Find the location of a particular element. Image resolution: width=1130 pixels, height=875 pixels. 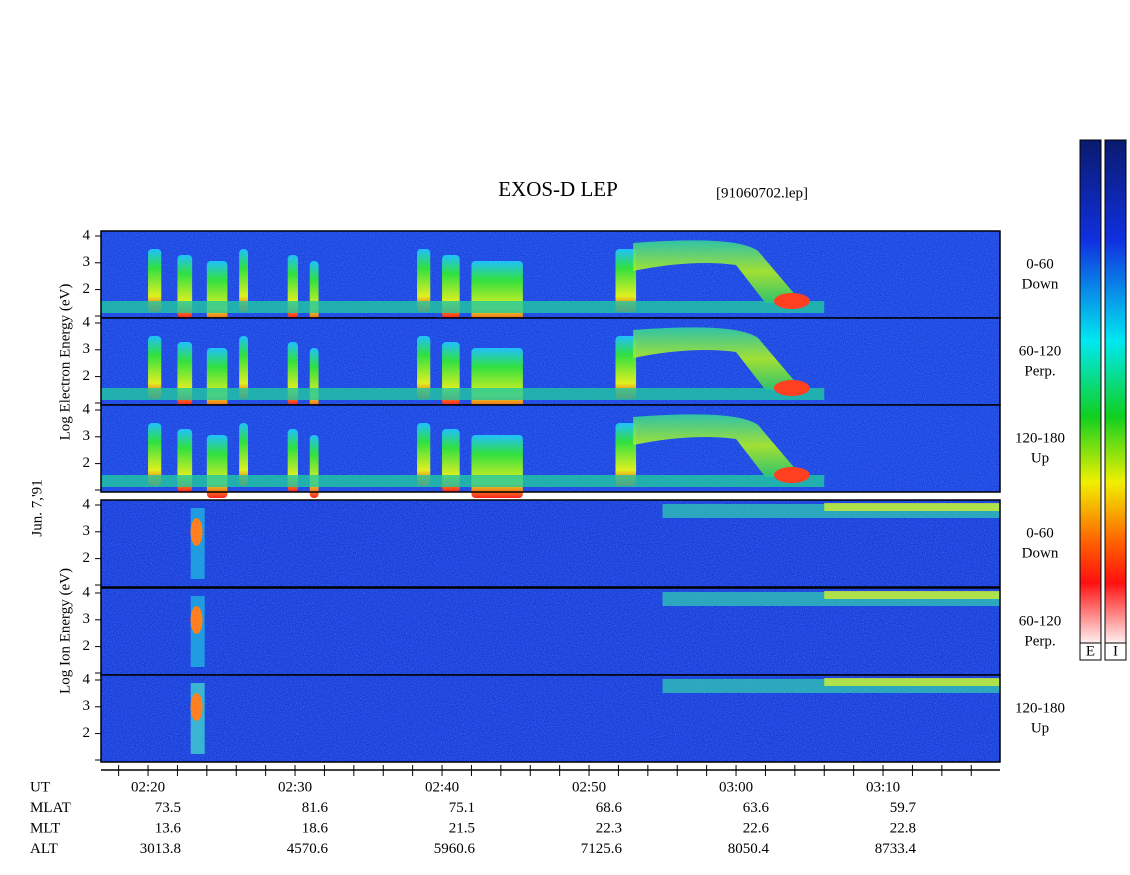

pitch-label: 60-120 is located at coordinates (1040, 621).